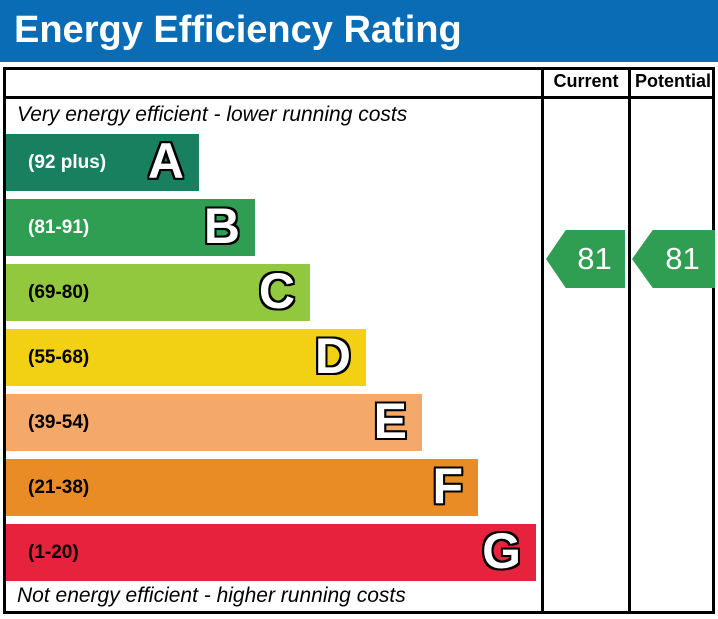 The image size is (718, 619). Describe the element at coordinates (59, 422) in the screenshot. I see `band-range-label: (39-54)` at that location.